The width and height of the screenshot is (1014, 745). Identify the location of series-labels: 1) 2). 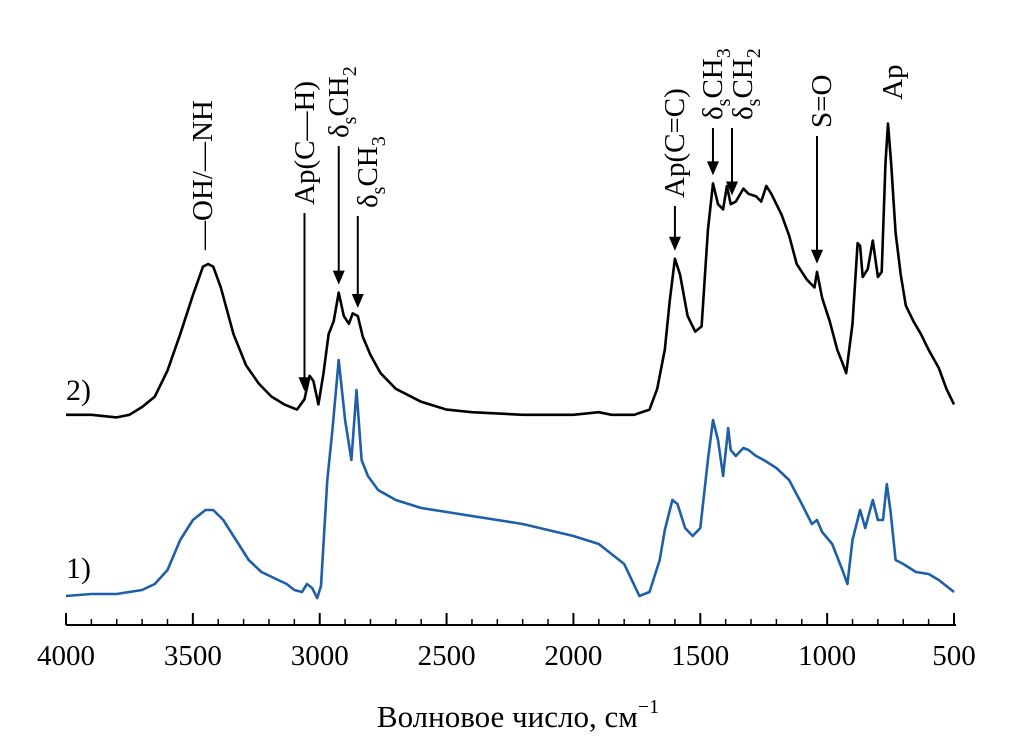
(78, 479).